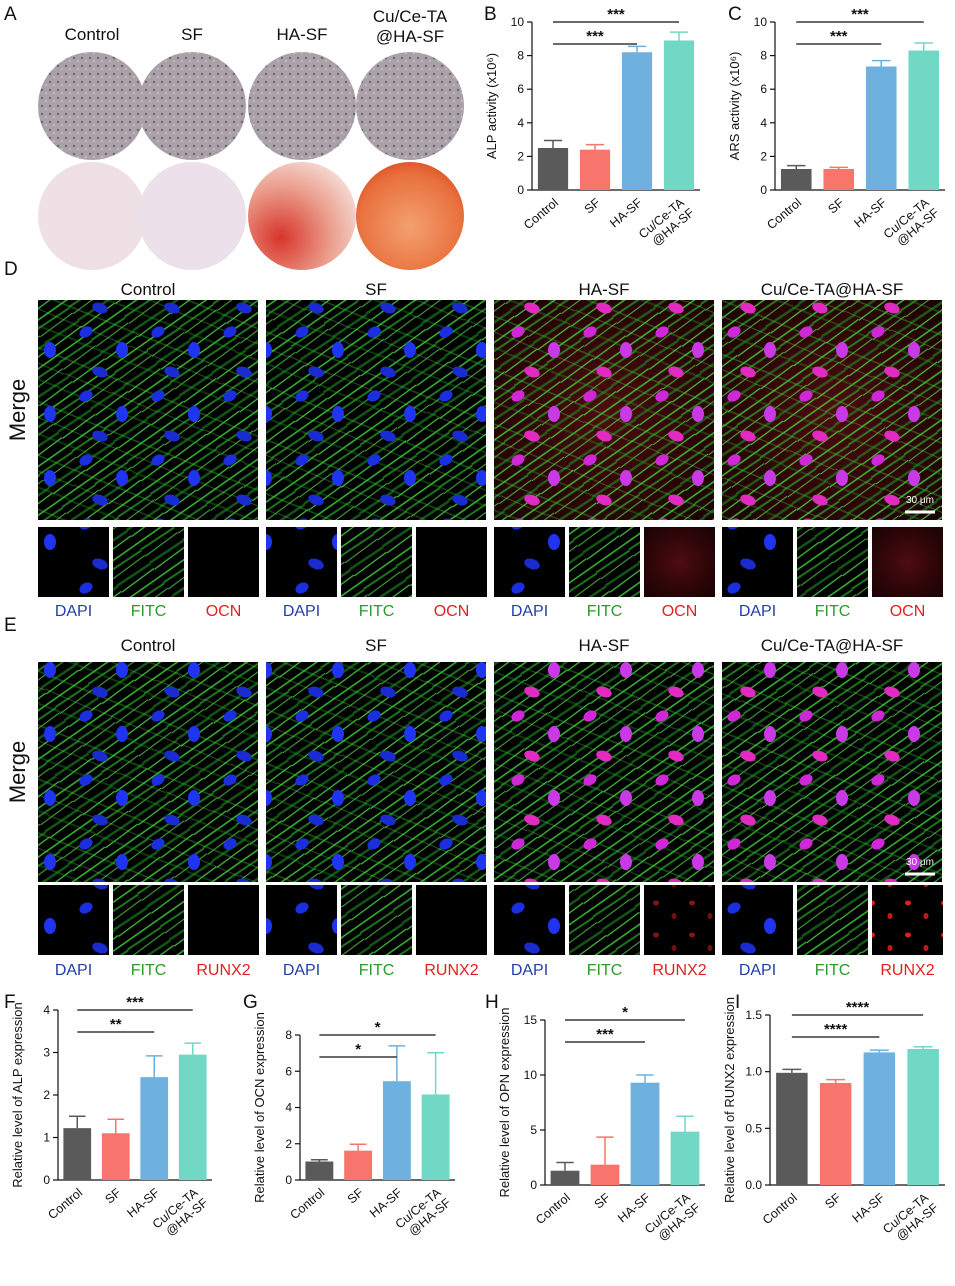 The width and height of the screenshot is (955, 1286). I want to click on y-tick-label: 0, so click(46, 1180).